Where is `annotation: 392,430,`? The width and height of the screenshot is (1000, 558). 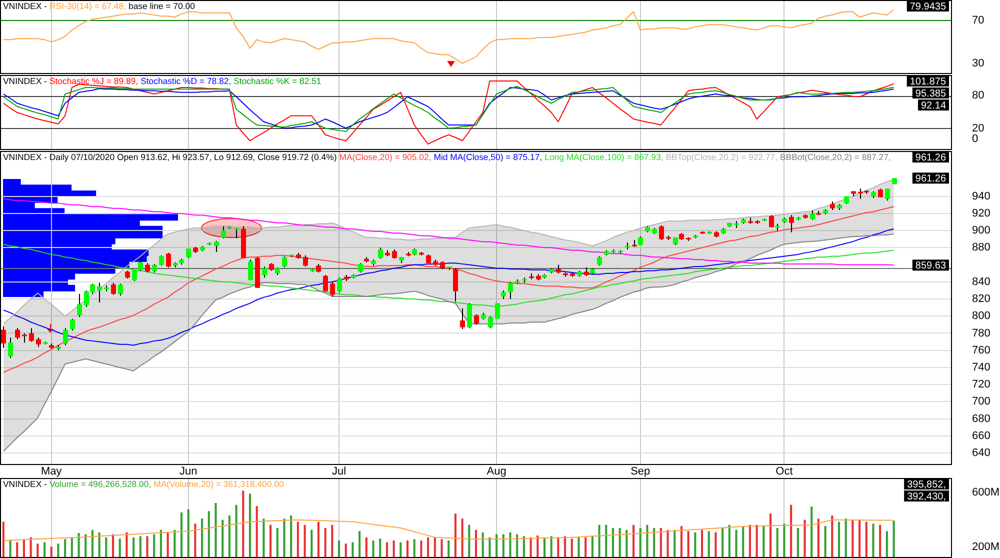
annotation: 392,430, is located at coordinates (926, 496).